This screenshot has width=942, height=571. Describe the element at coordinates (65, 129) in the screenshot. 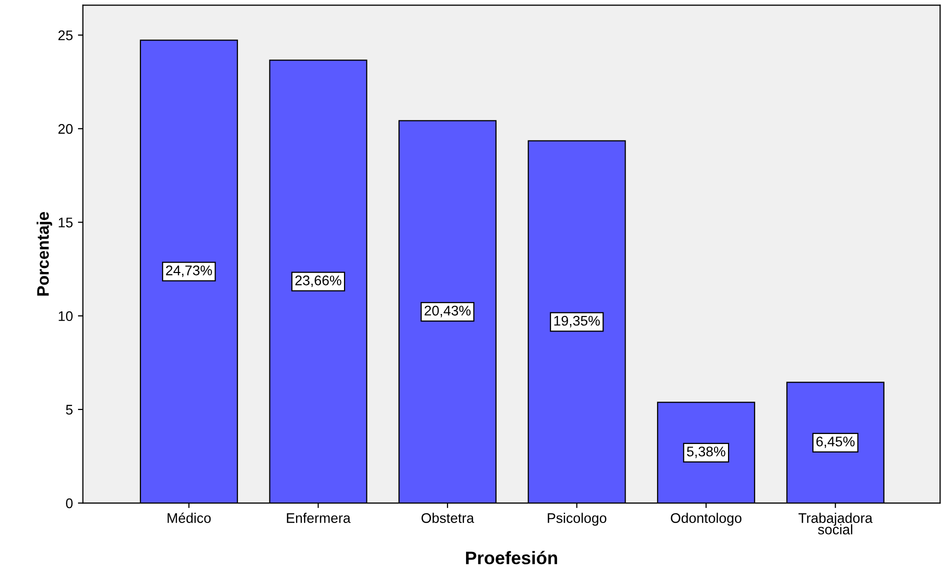

I see `y-tick-label: 20` at that location.